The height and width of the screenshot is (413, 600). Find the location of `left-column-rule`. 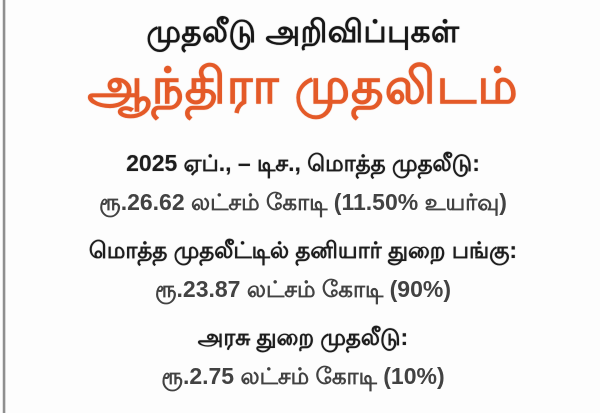

left-column-rule is located at coordinates (4, 206).